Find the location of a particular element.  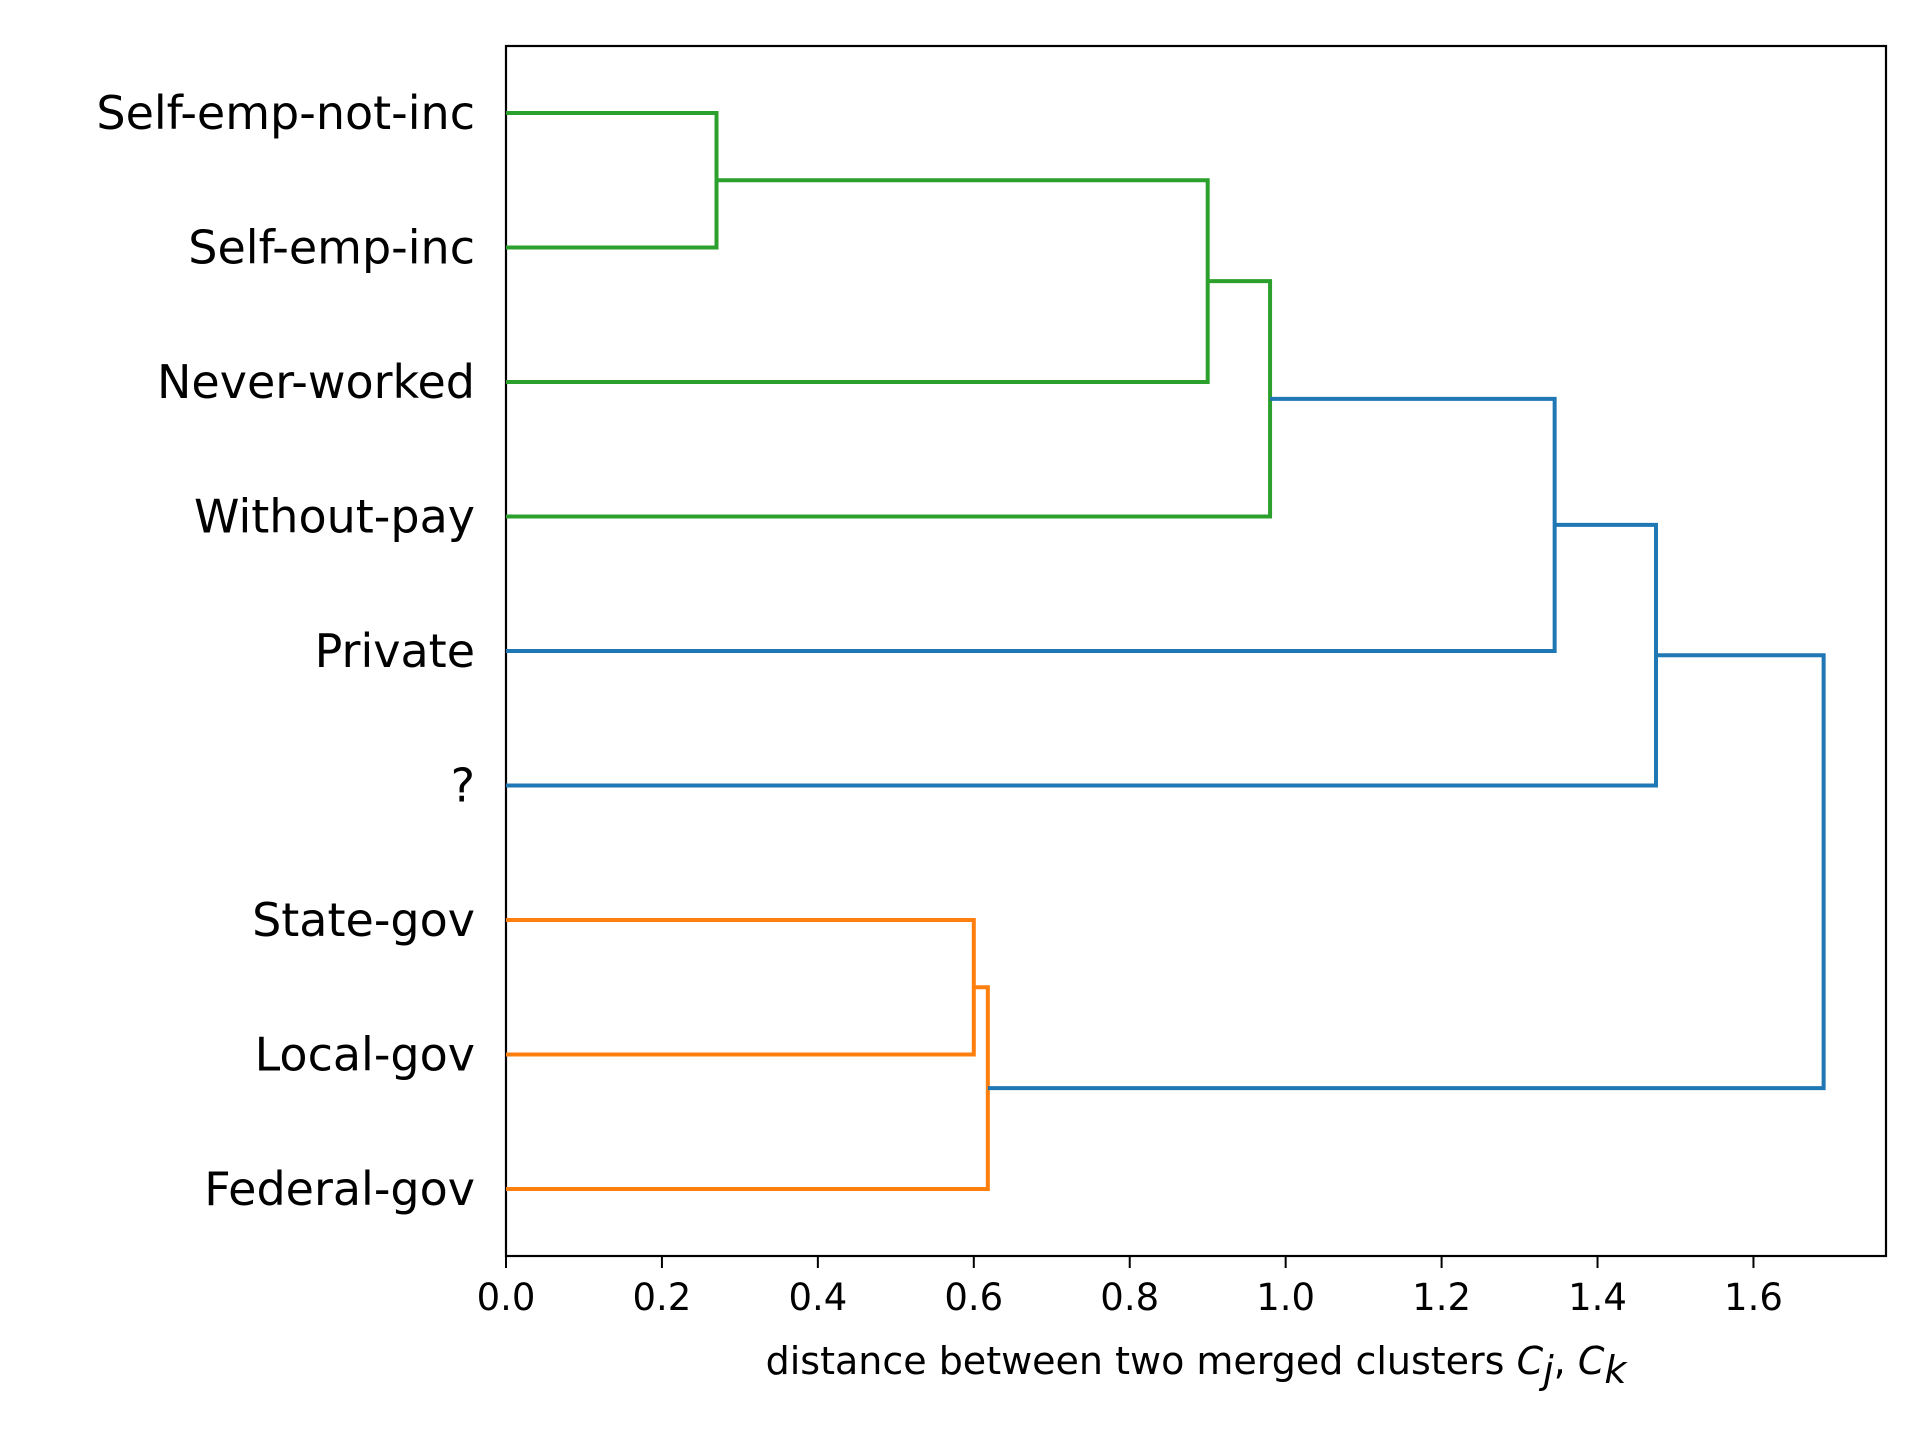

x-tick-label: 1.4 is located at coordinates (1597, 1297).